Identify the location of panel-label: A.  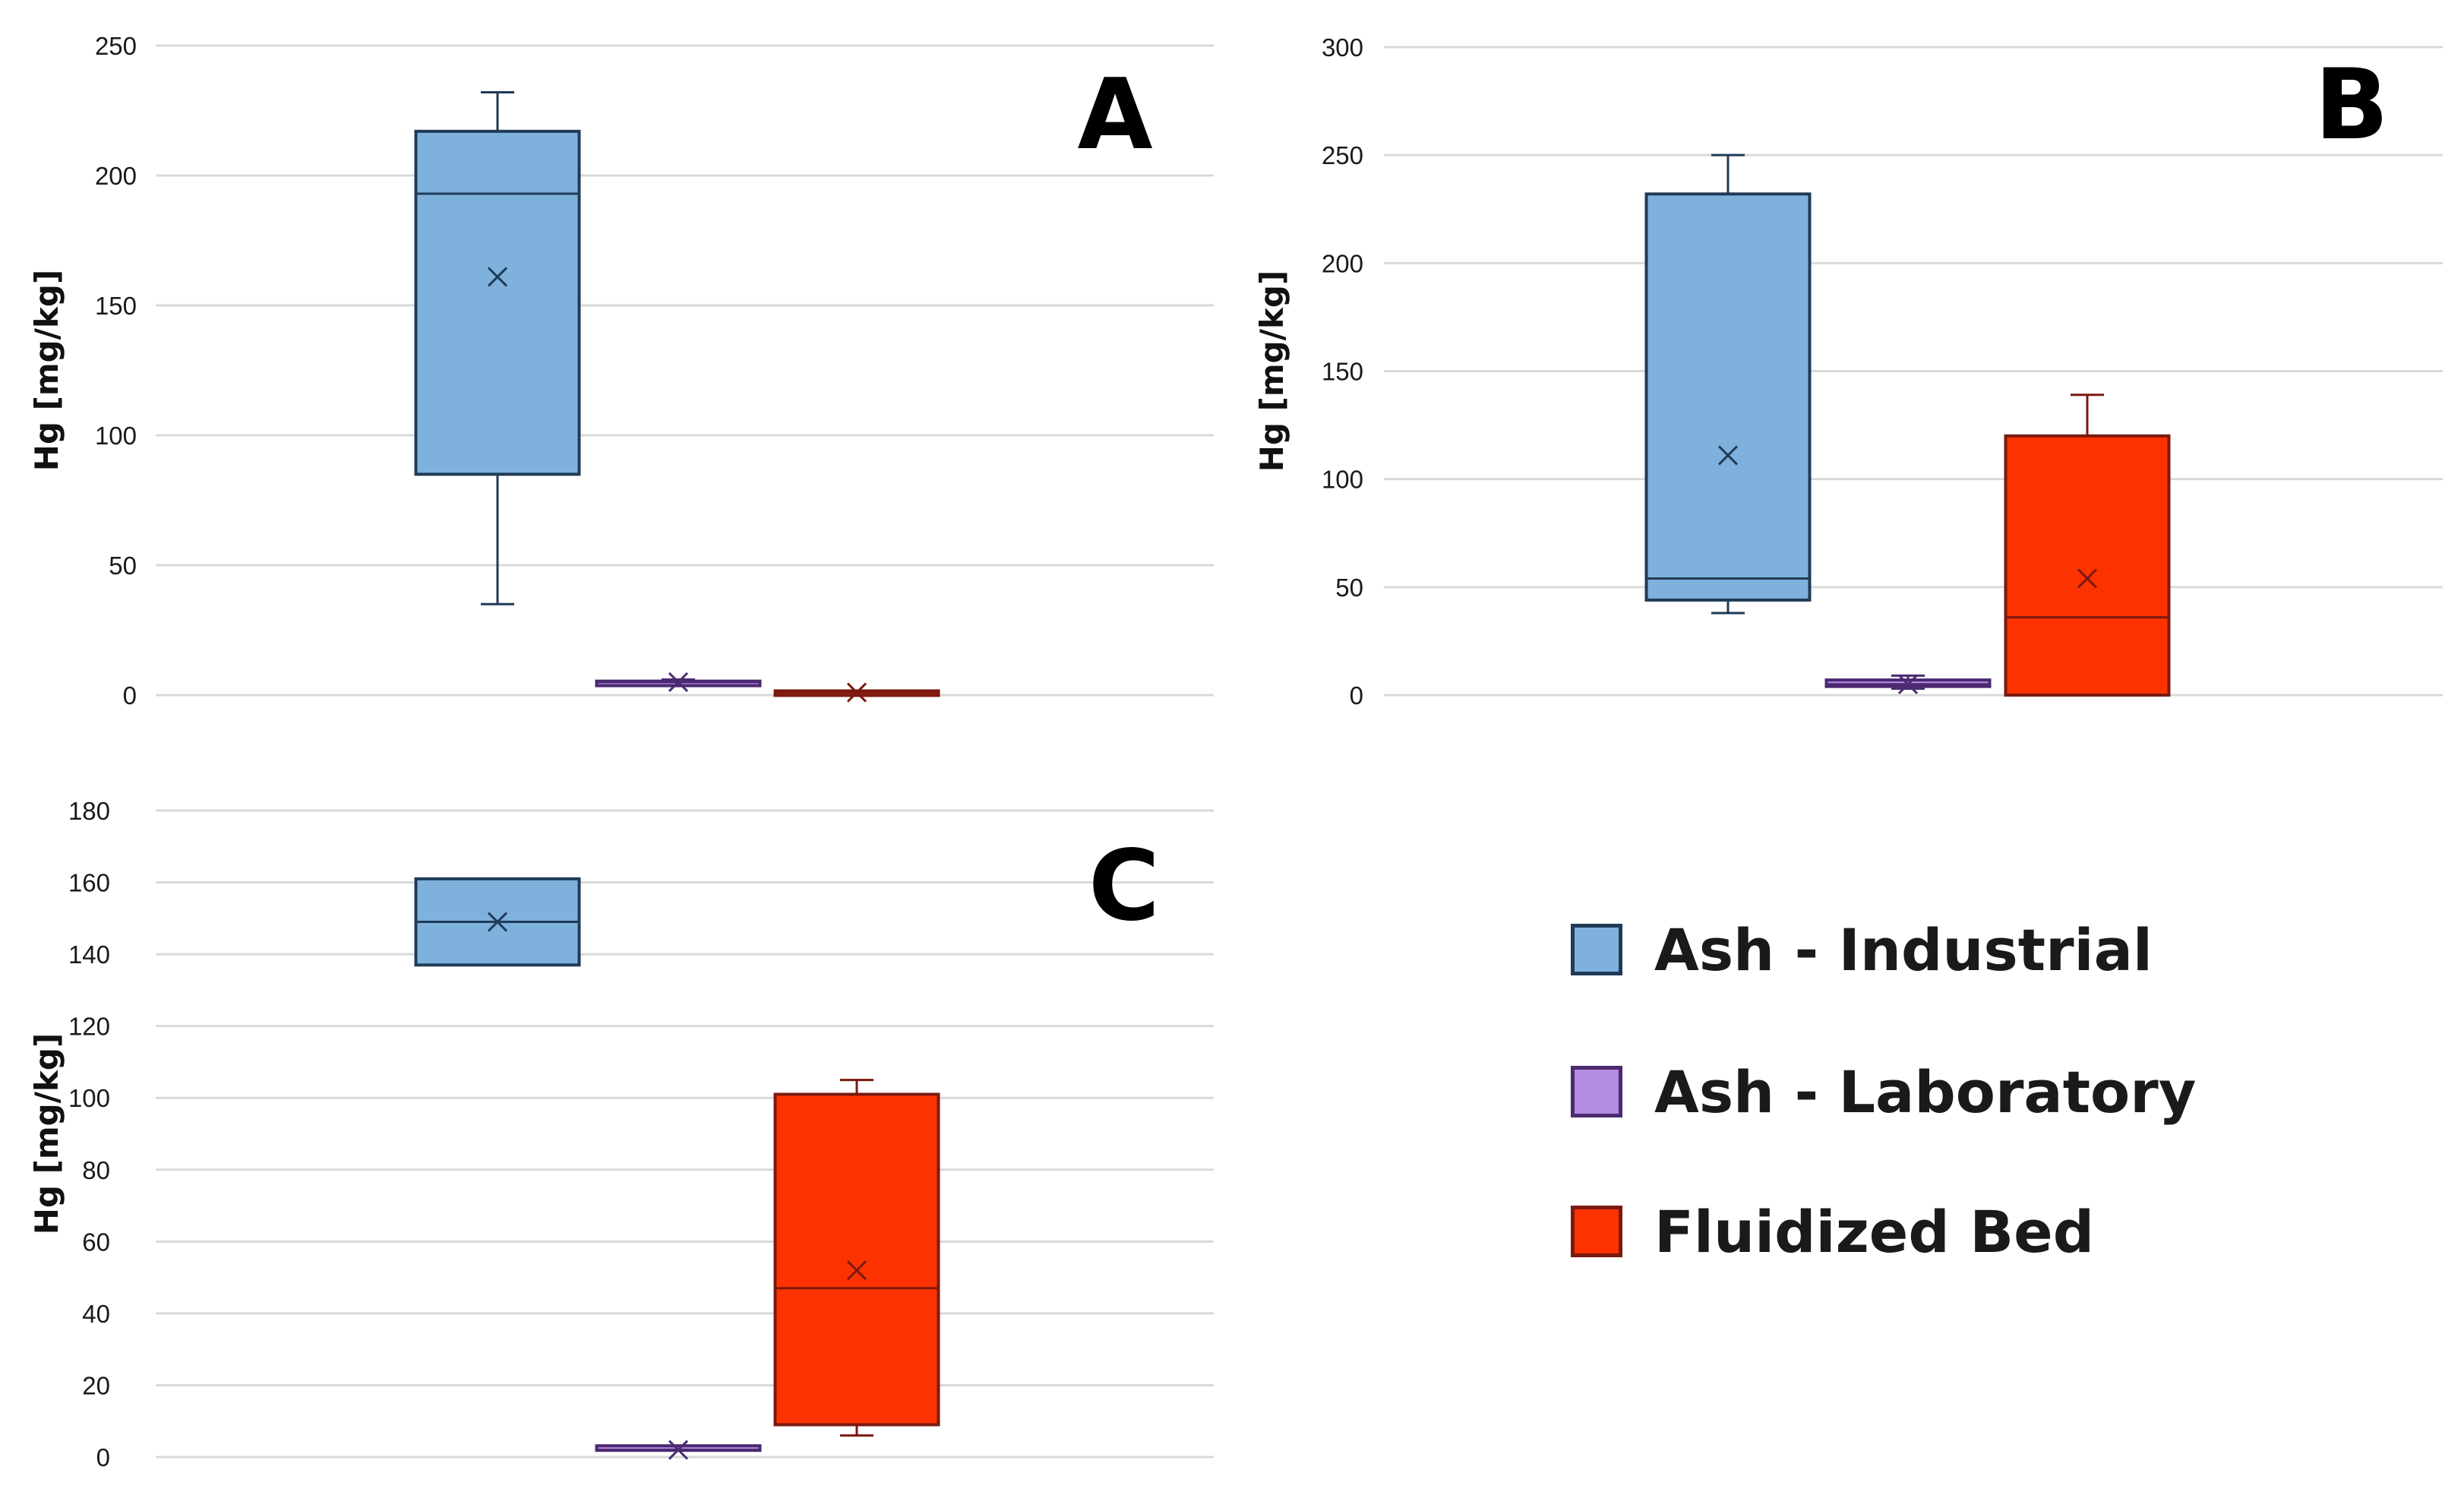
(1114, 115).